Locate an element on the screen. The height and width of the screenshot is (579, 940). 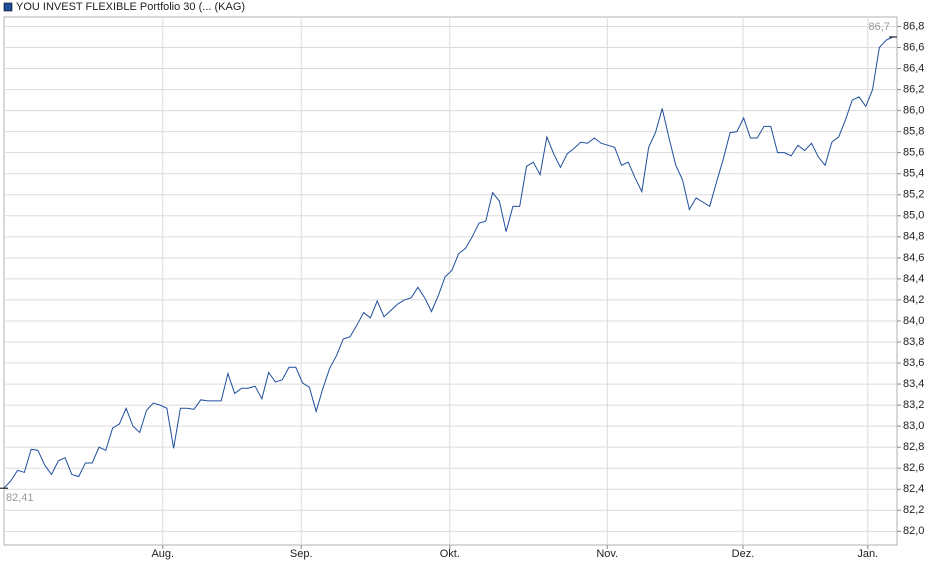
y-tick-label: 85,4 is located at coordinates (913, 174).